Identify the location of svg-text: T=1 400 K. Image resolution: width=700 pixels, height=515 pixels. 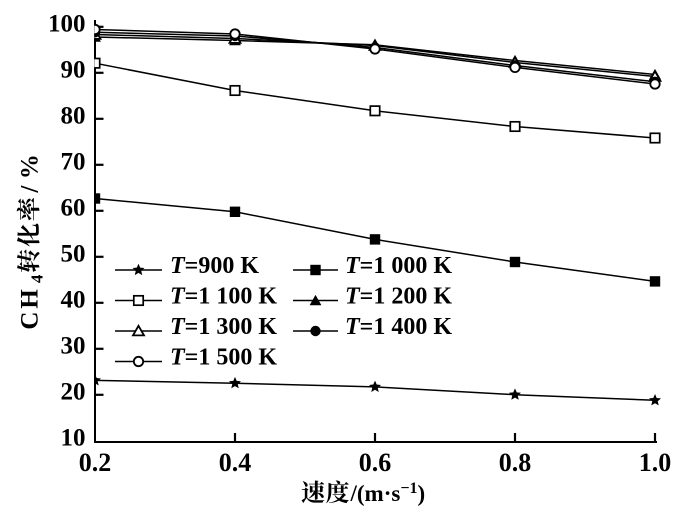
(398, 327).